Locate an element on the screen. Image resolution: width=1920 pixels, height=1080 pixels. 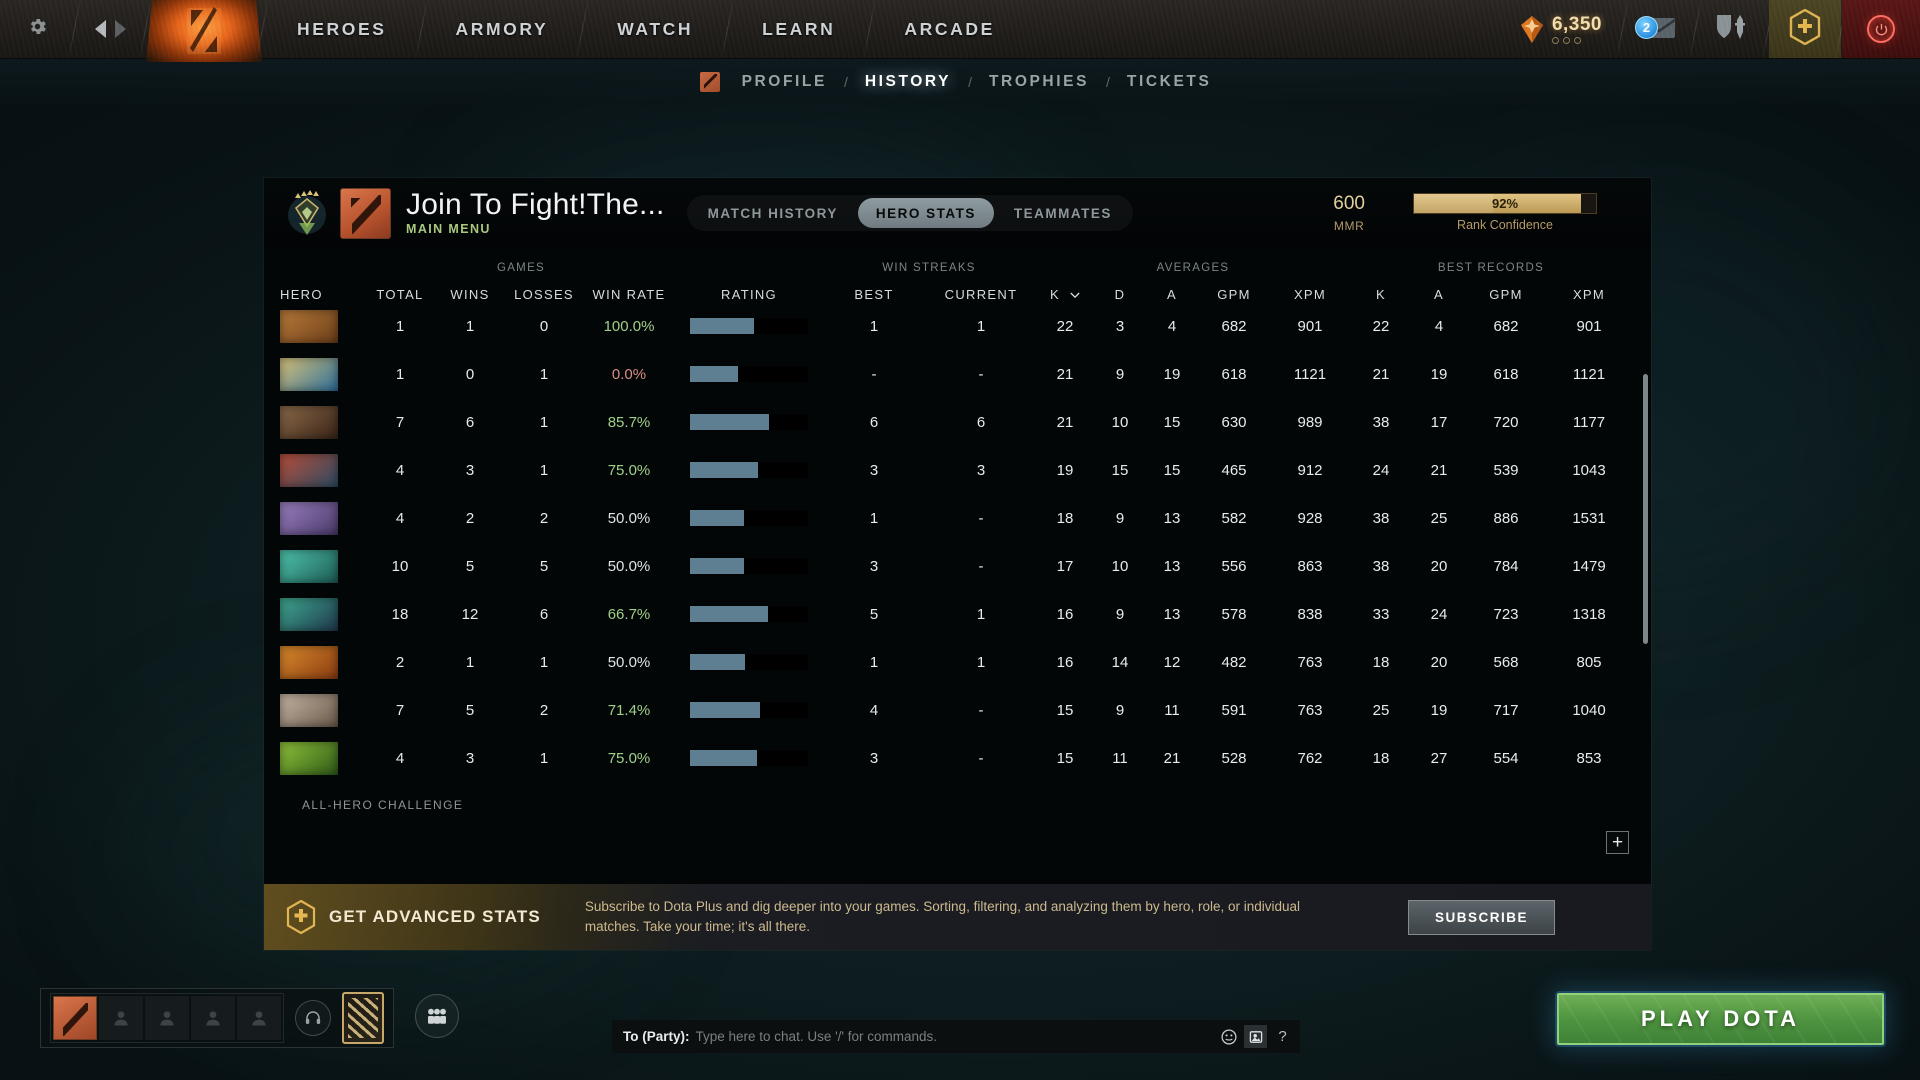
col-best-gpm: GPM is located at coordinates (1506, 294).